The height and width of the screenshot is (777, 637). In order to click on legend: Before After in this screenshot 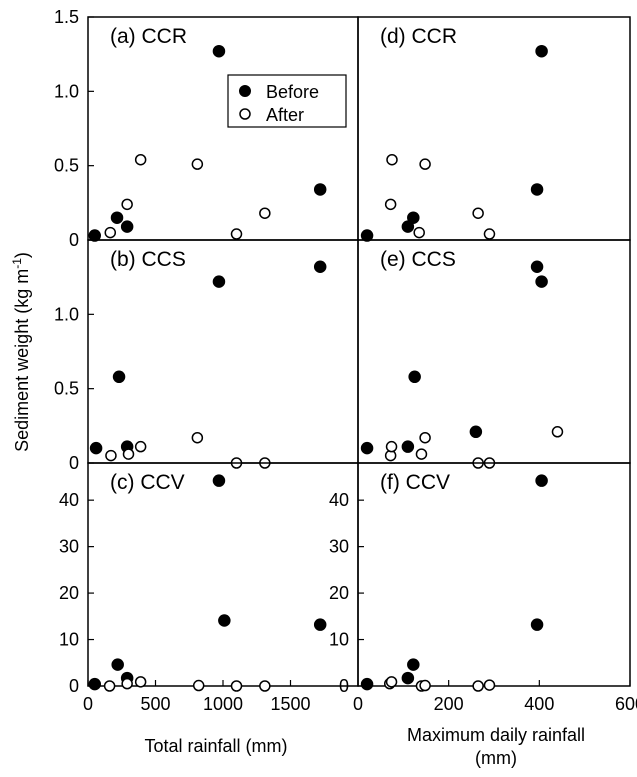, I will do `click(287, 101)`.